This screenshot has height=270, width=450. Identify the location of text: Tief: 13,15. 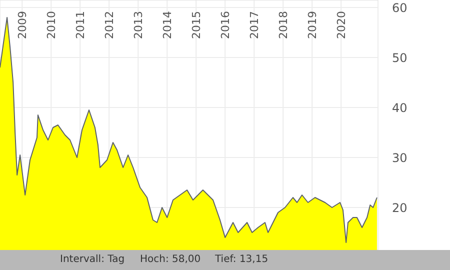
(241, 259).